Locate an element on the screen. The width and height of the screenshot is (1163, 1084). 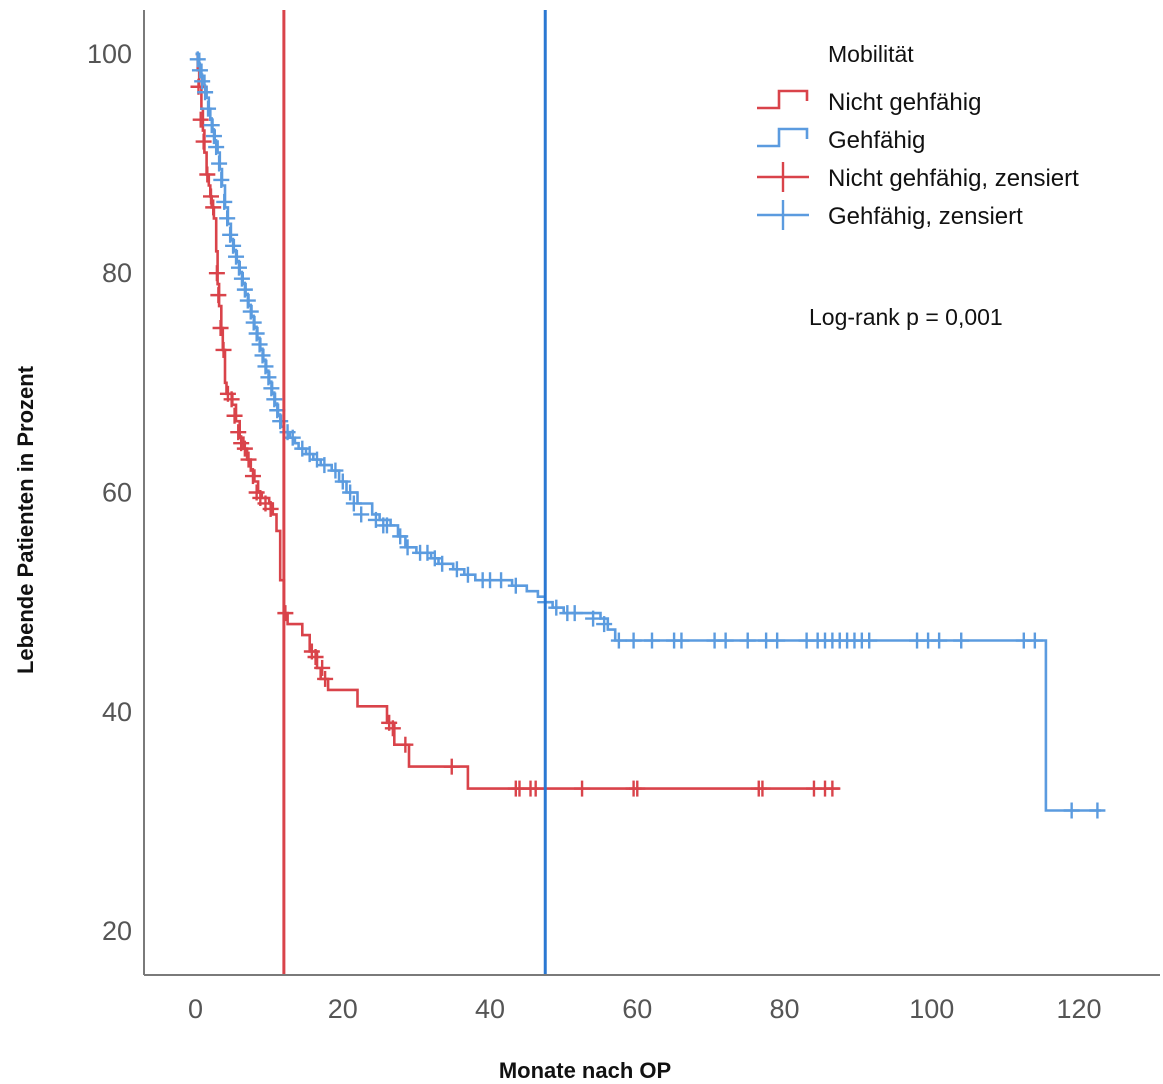
y-tick-label: 40 is located at coordinates (117, 712).